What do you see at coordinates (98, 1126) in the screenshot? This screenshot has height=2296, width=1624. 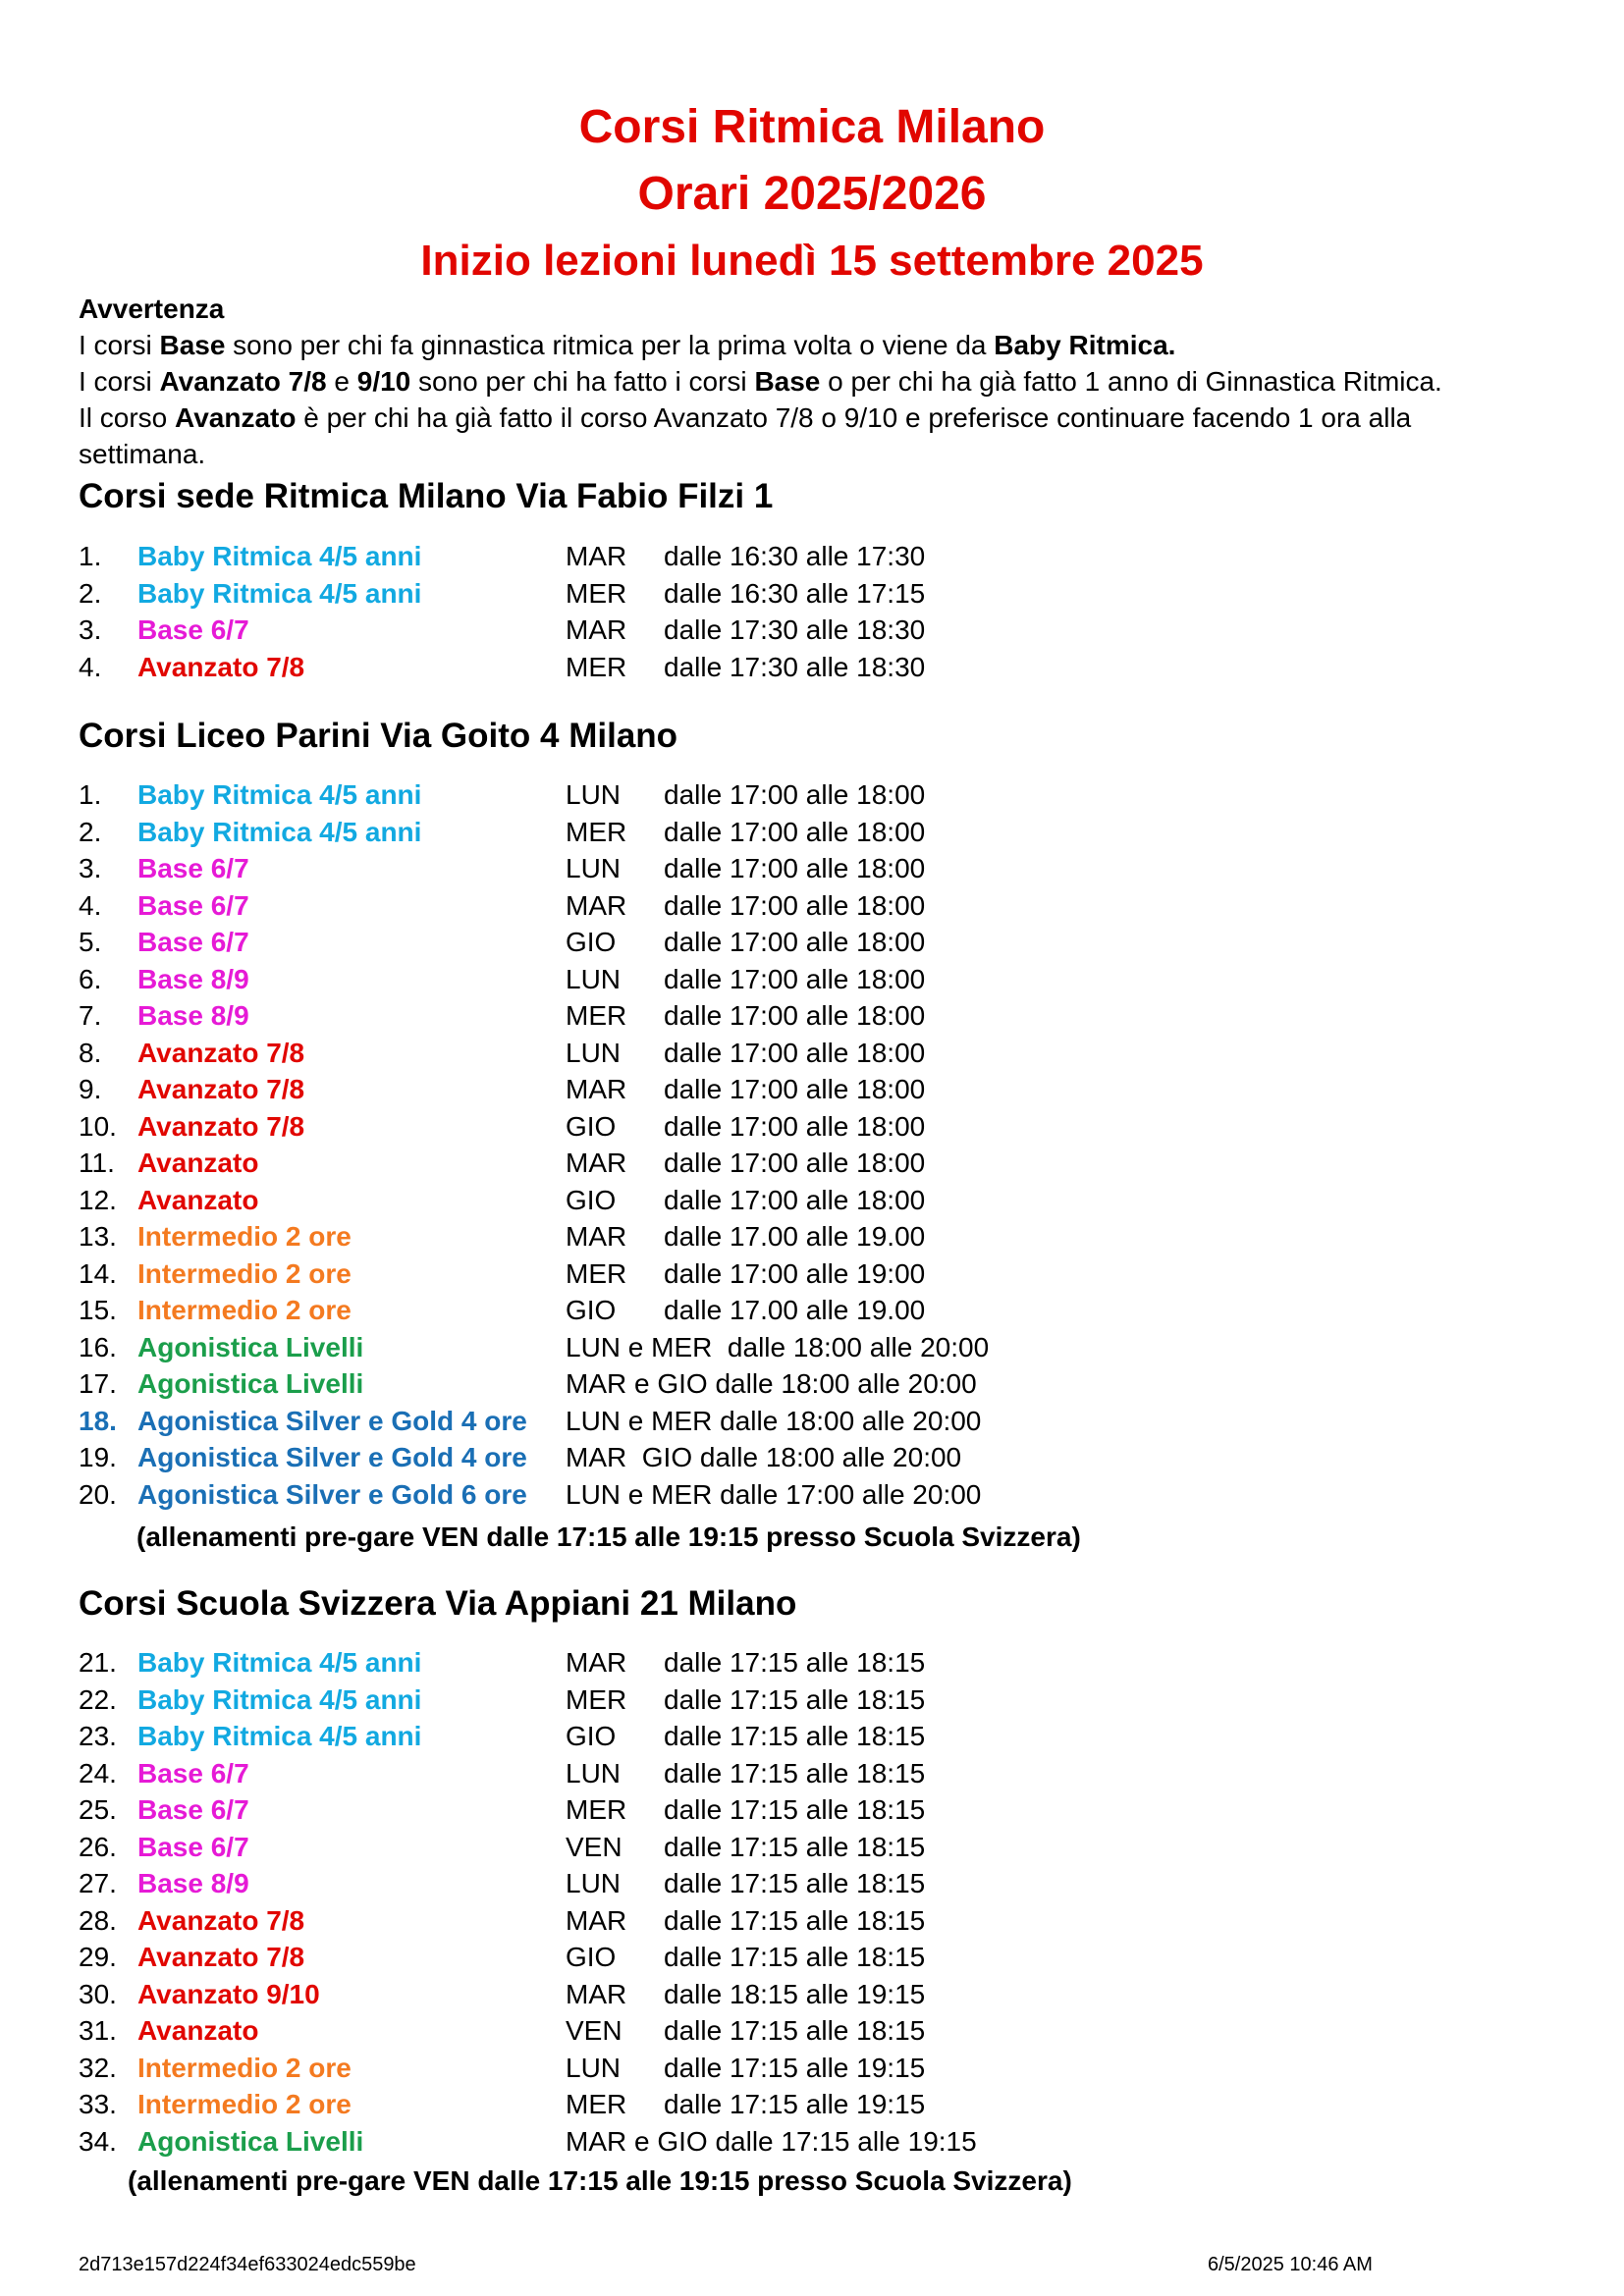 I see `row-number: 10.` at bounding box center [98, 1126].